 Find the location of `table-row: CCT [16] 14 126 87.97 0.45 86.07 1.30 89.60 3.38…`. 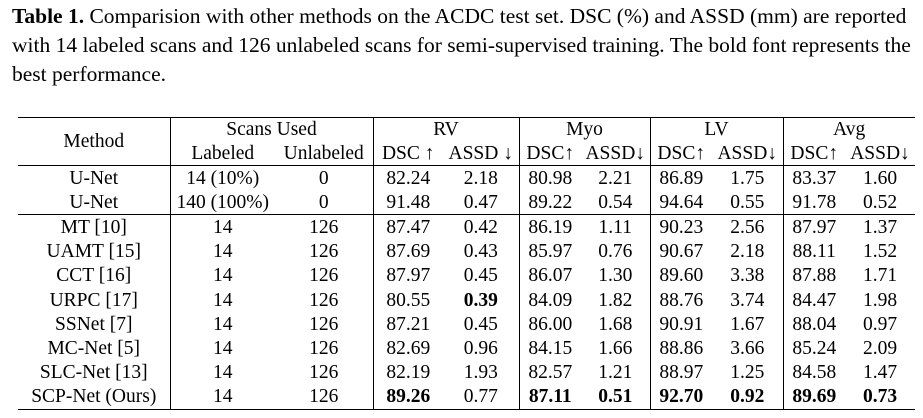

table-row: CCT [16] 14 126 87.97 0.45 86.07 1.30 89.60 3.38… is located at coordinates (466, 275).